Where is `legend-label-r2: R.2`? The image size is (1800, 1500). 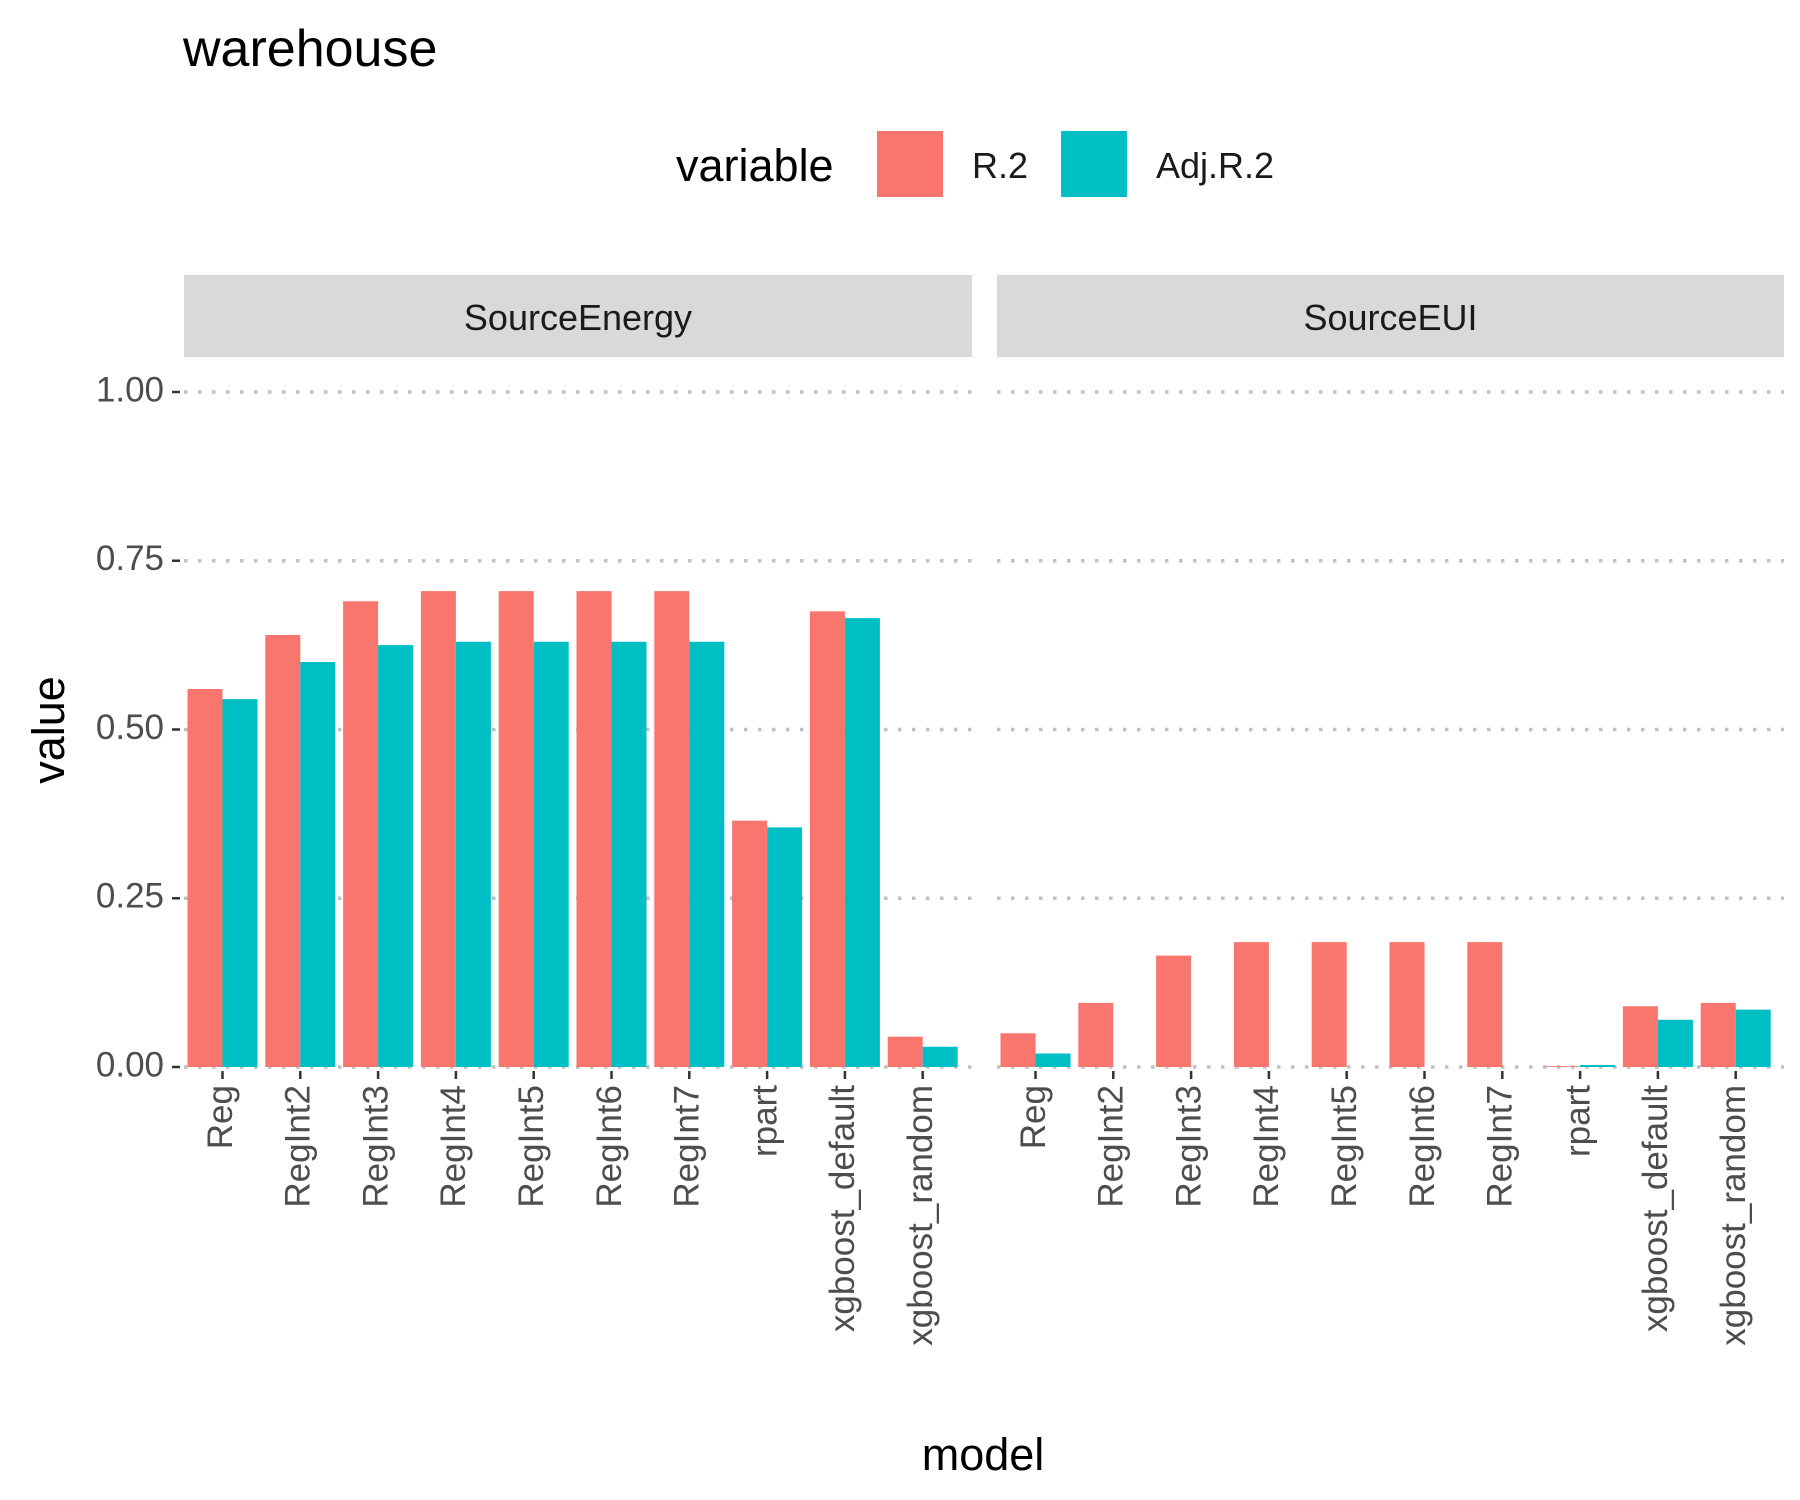 legend-label-r2: R.2 is located at coordinates (1000, 165).